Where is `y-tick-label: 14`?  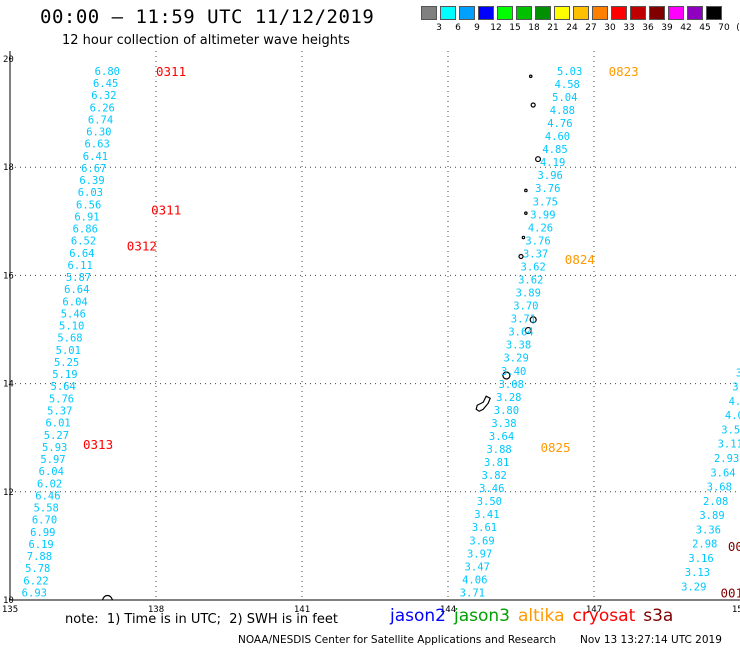 y-tick-label: 14 is located at coordinates (8, 385).